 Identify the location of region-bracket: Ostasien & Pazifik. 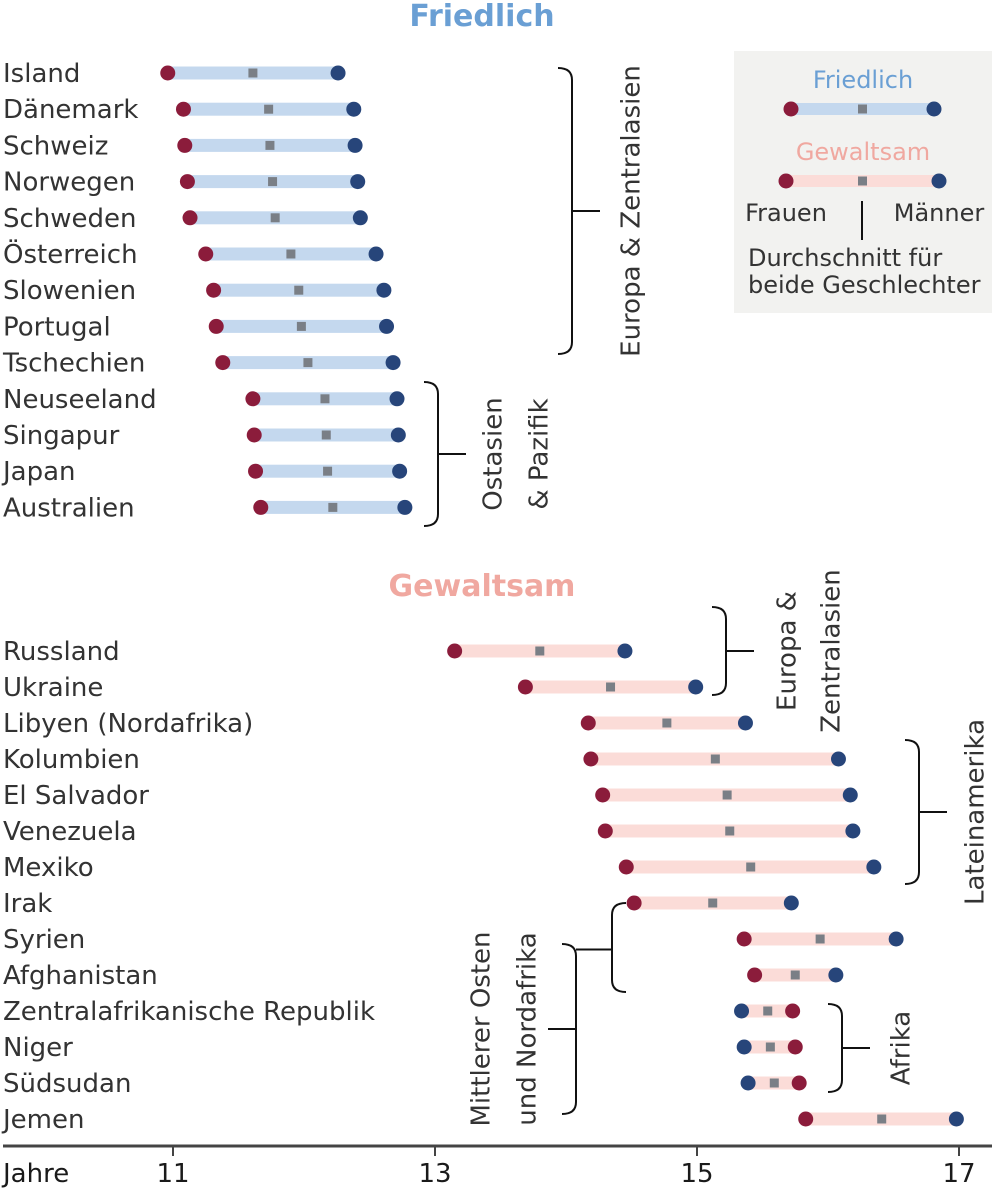
(489, 454).